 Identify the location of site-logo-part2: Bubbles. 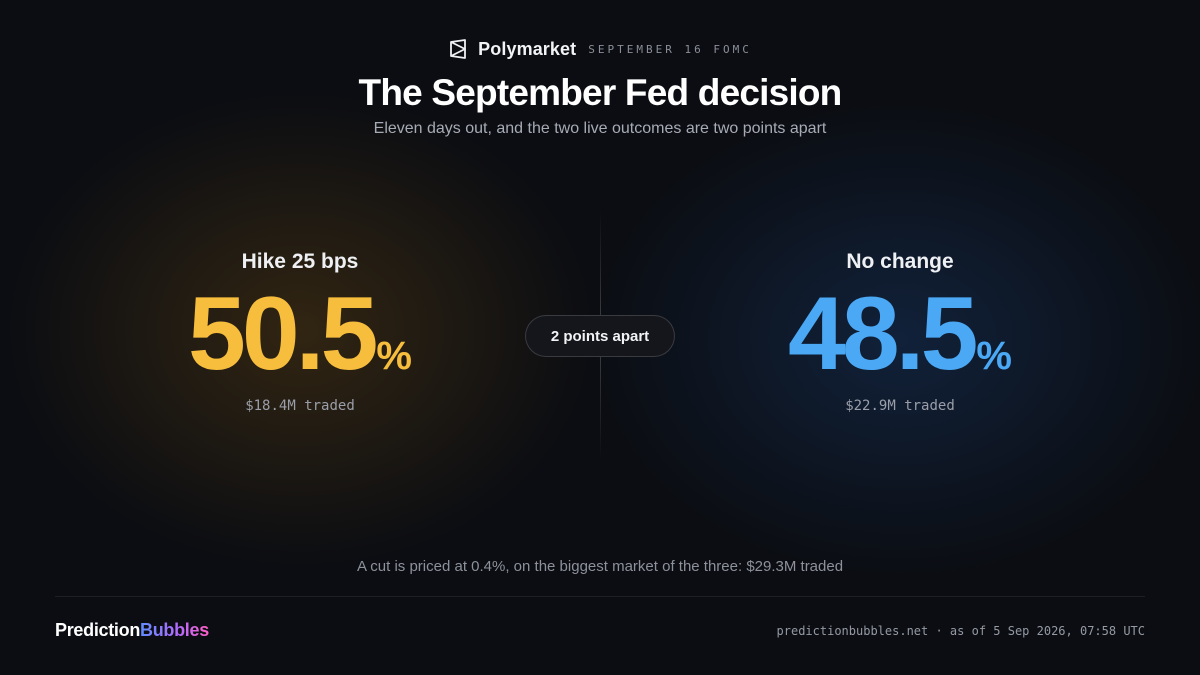
(174, 630).